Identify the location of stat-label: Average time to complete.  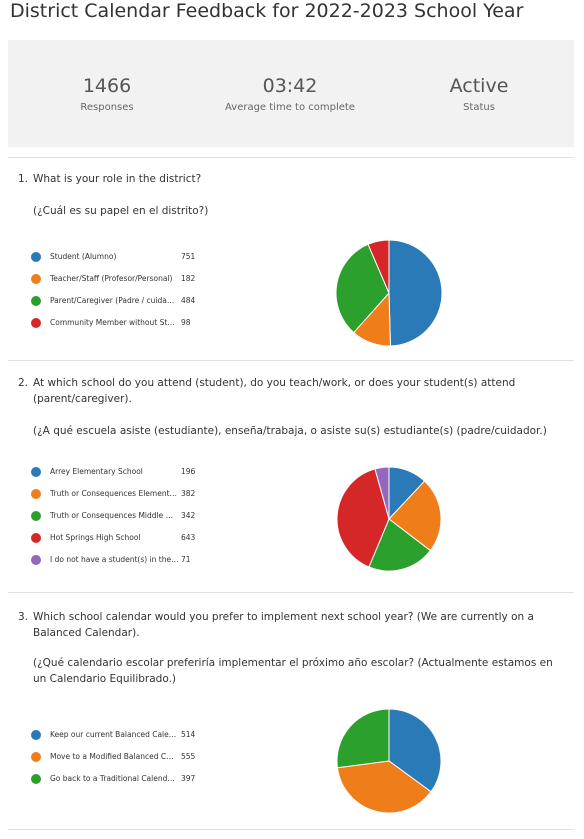
(290, 107).